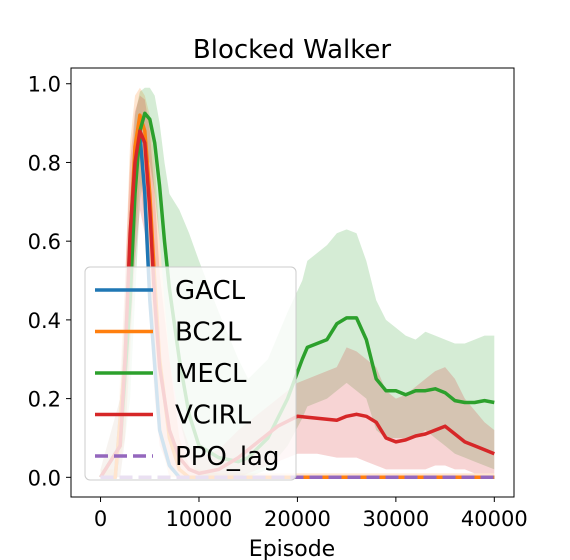 The image size is (570, 560). Describe the element at coordinates (44, 242) in the screenshot. I see `y-tick-label: 0.6` at that location.